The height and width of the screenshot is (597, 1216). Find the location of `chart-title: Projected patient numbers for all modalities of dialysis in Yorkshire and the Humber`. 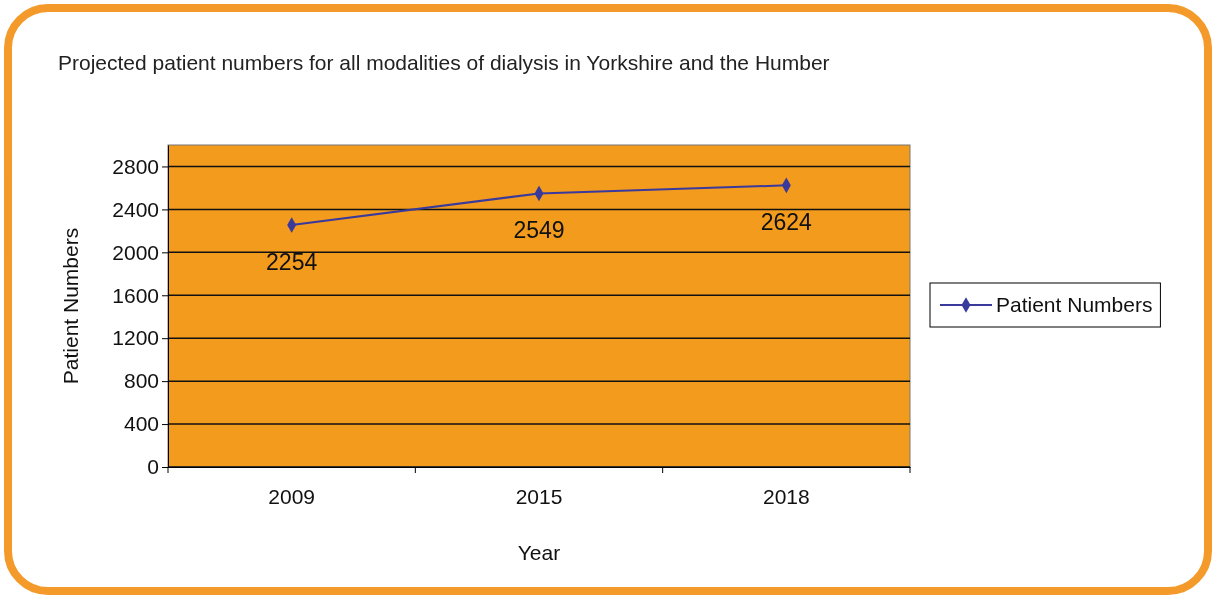

chart-title: Projected patient numbers for all modalities of dialysis in Yorkshire and the Humber is located at coordinates (444, 62).